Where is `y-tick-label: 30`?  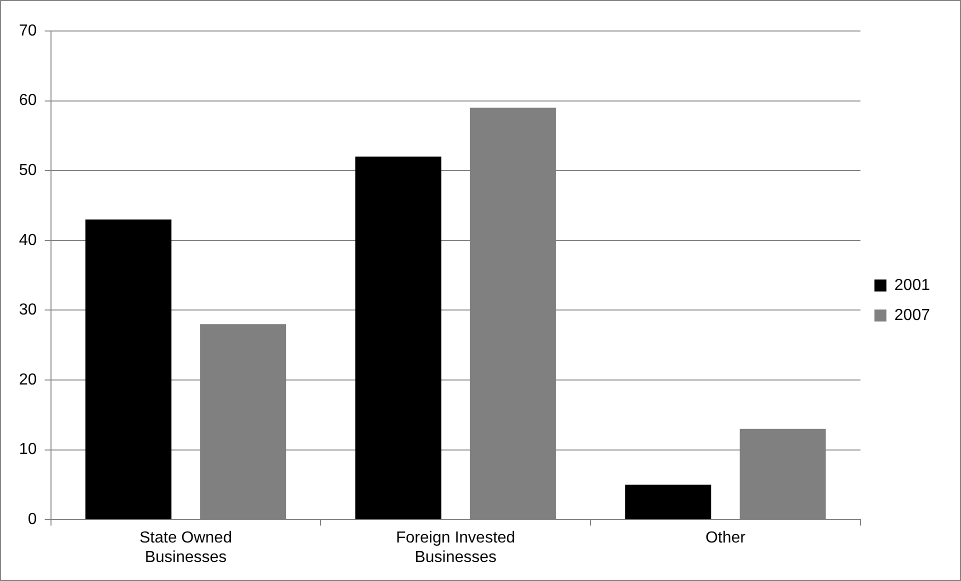
y-tick-label: 30 is located at coordinates (28, 310).